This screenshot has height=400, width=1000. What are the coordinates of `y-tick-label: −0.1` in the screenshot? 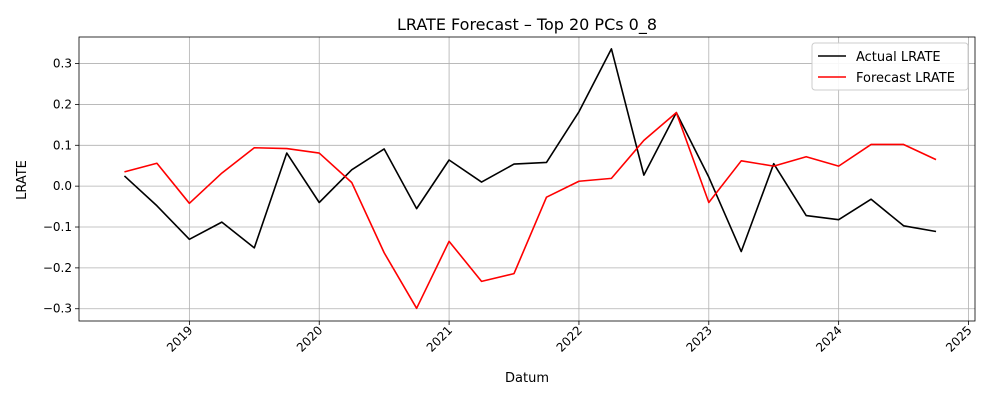 It's located at (57, 227).